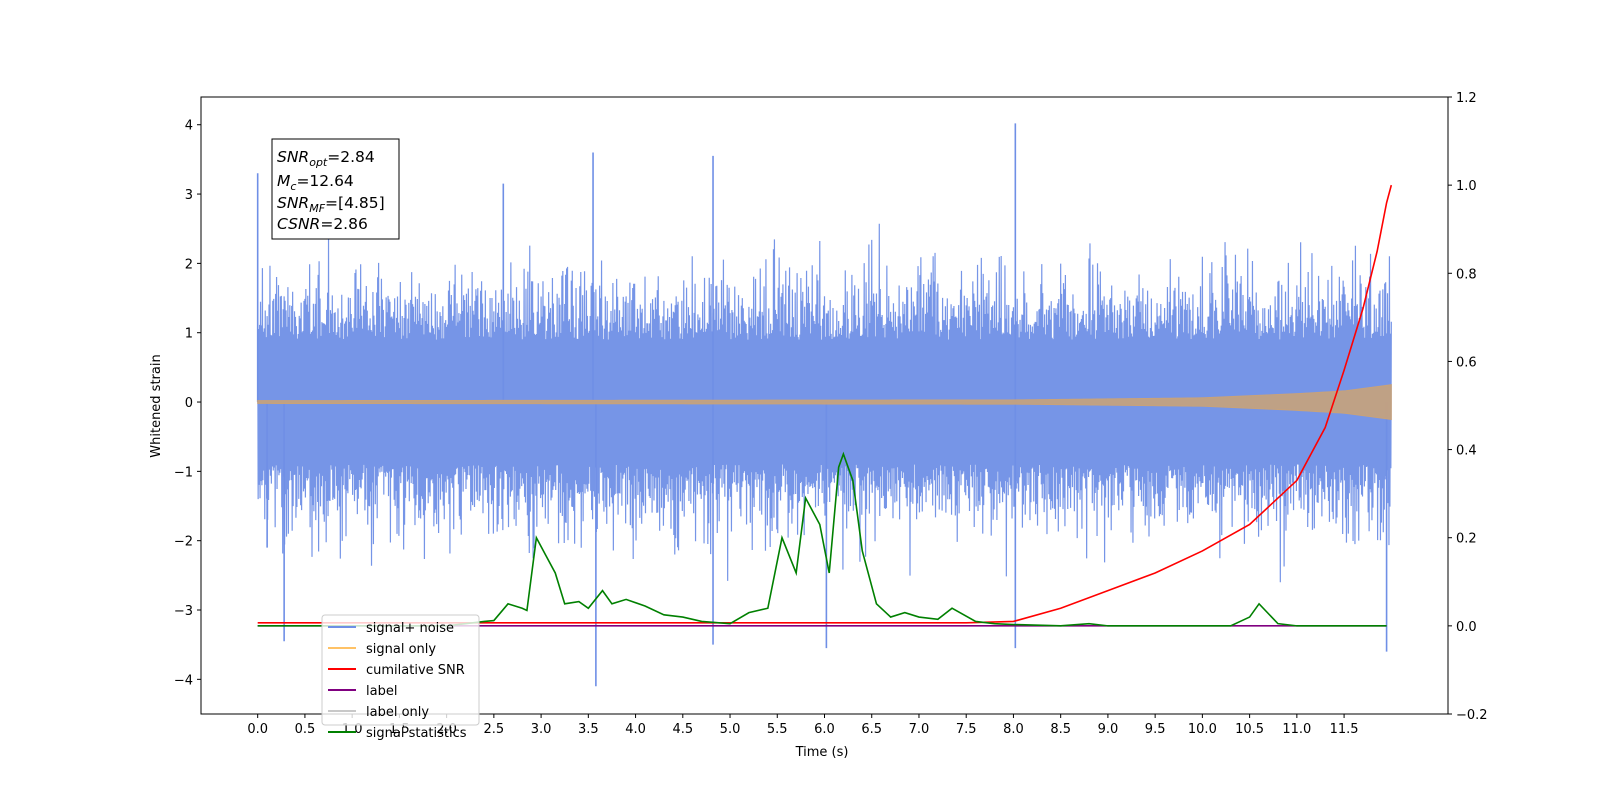 The image size is (1600, 800). What do you see at coordinates (1013, 729) in the screenshot?
I see `x-tick-label: 8.0` at bounding box center [1013, 729].